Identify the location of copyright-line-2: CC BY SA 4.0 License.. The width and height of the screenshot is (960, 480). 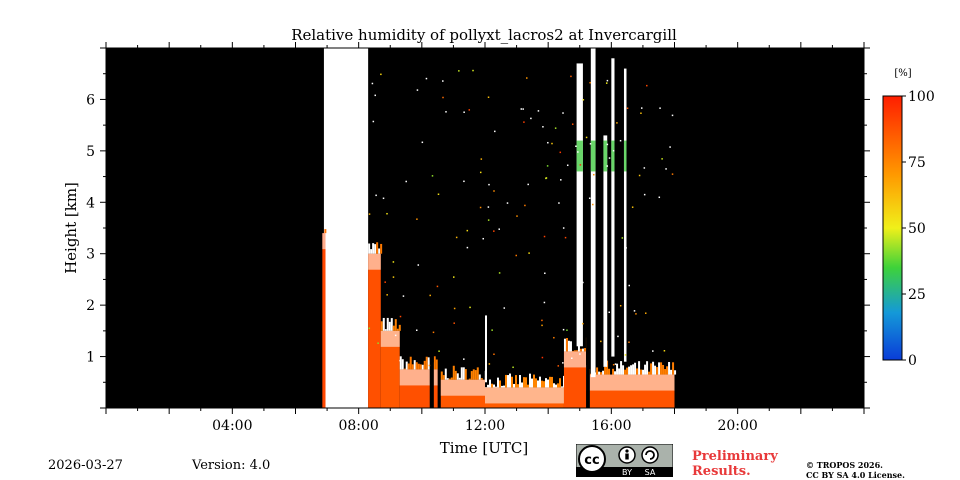
(855, 475).